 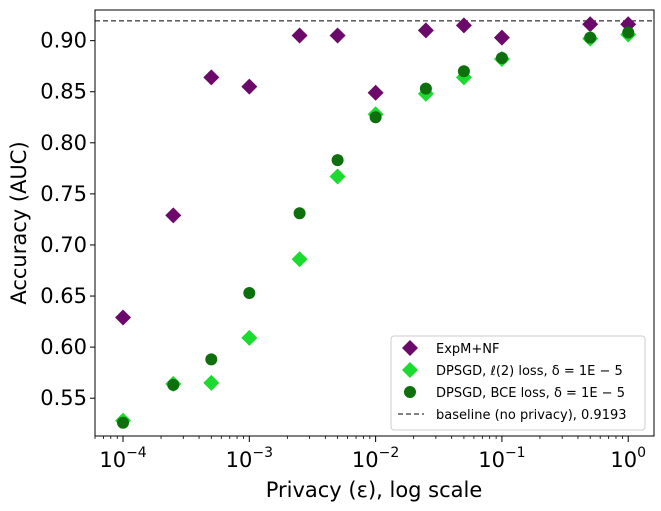 What do you see at coordinates (63, 143) in the screenshot?
I see `y-tick-label: 0.80` at bounding box center [63, 143].